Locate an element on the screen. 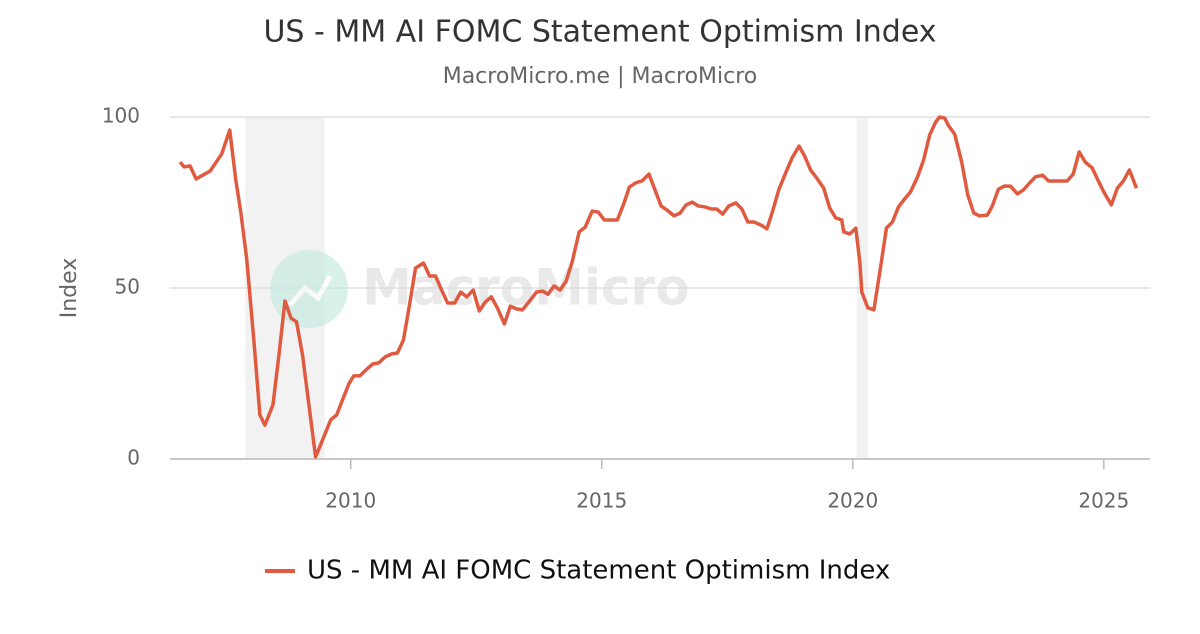 The height and width of the screenshot is (634, 1200). watermark-logo-line is located at coordinates (310, 290).